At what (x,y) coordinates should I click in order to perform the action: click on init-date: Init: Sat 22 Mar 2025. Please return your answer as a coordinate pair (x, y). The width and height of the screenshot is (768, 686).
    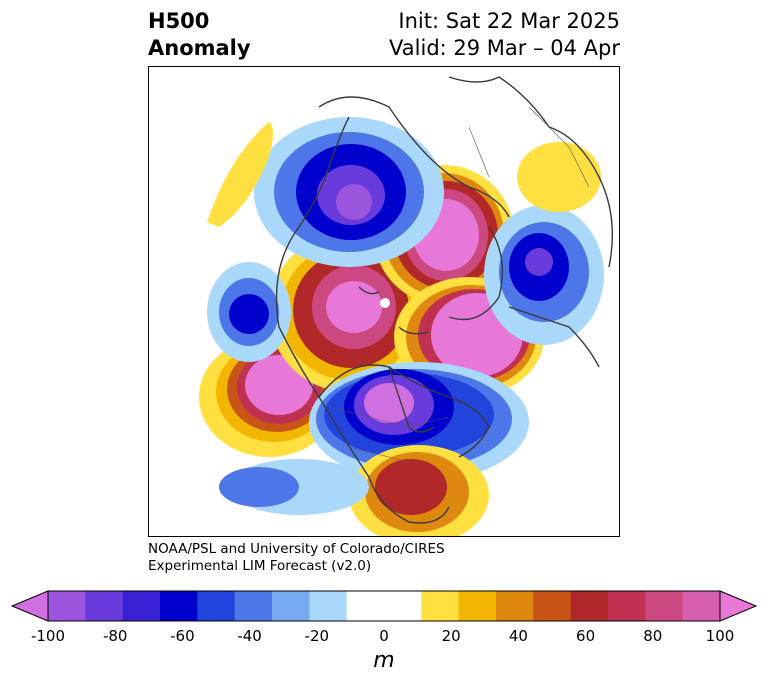
    Looking at the image, I should click on (509, 21).